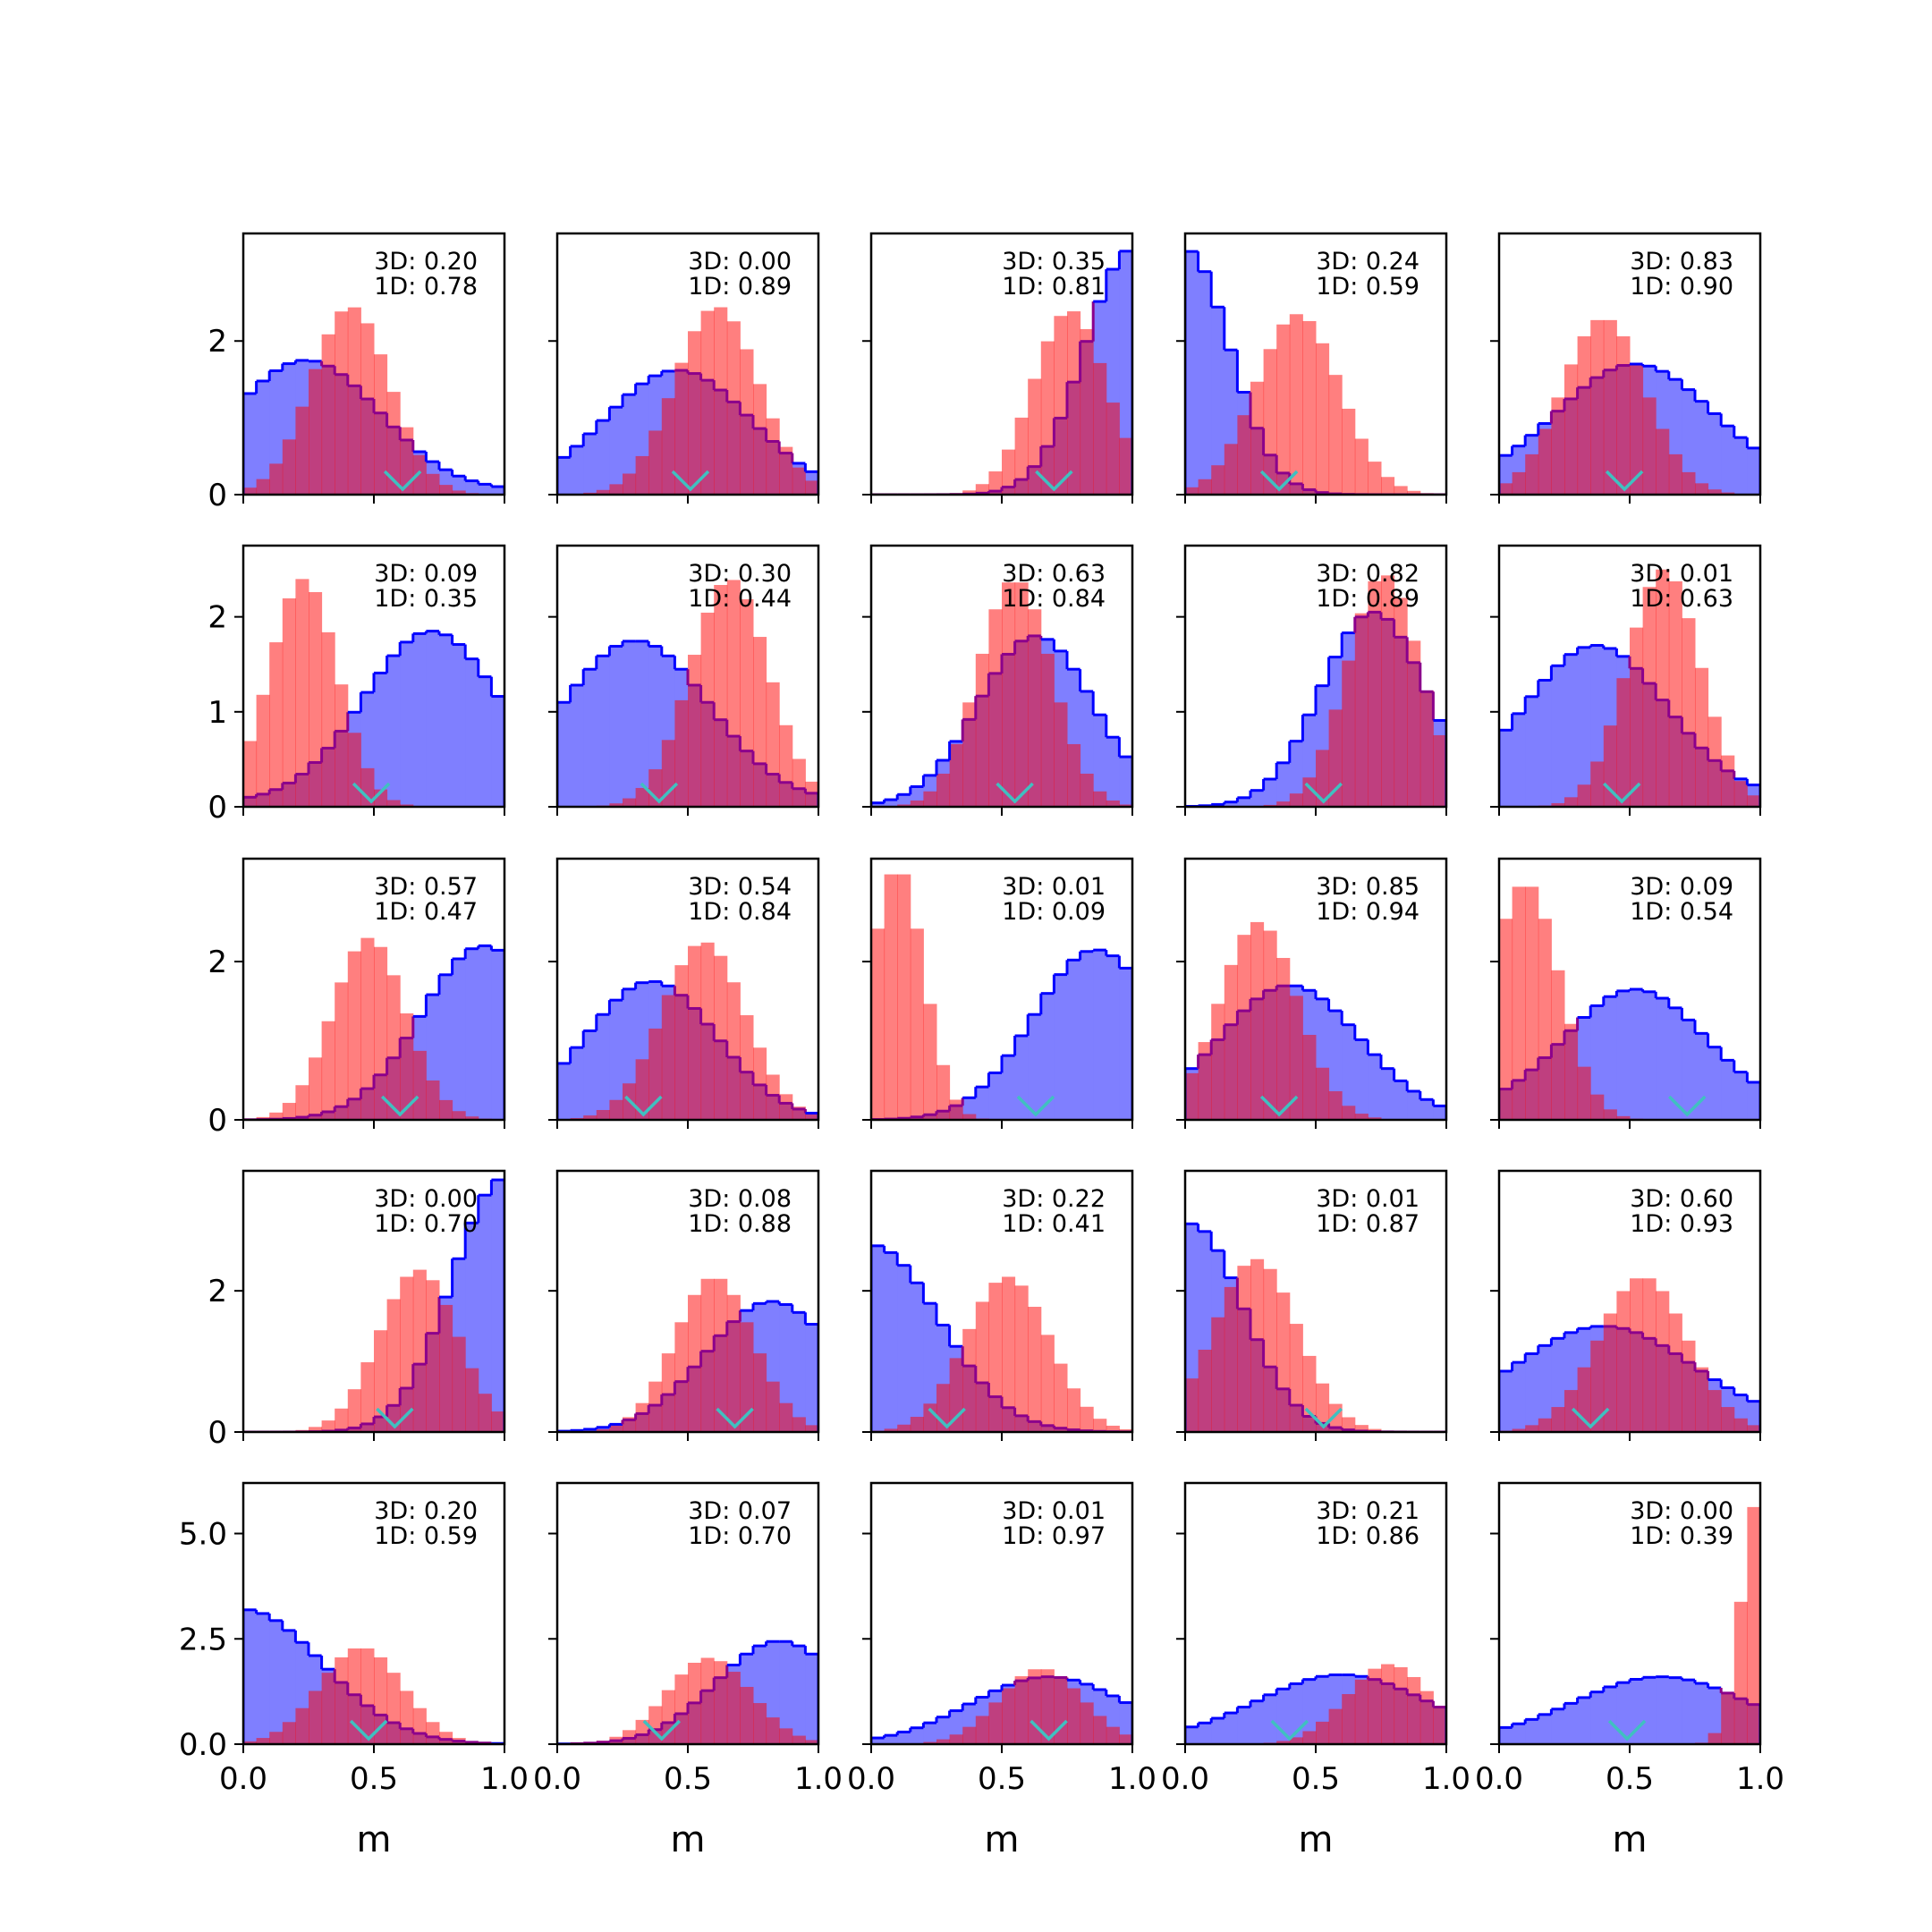 The width and height of the screenshot is (1932, 1932). Describe the element at coordinates (426, 1511) in the screenshot. I see `annotation-3d: 3D: 0.20` at that location.